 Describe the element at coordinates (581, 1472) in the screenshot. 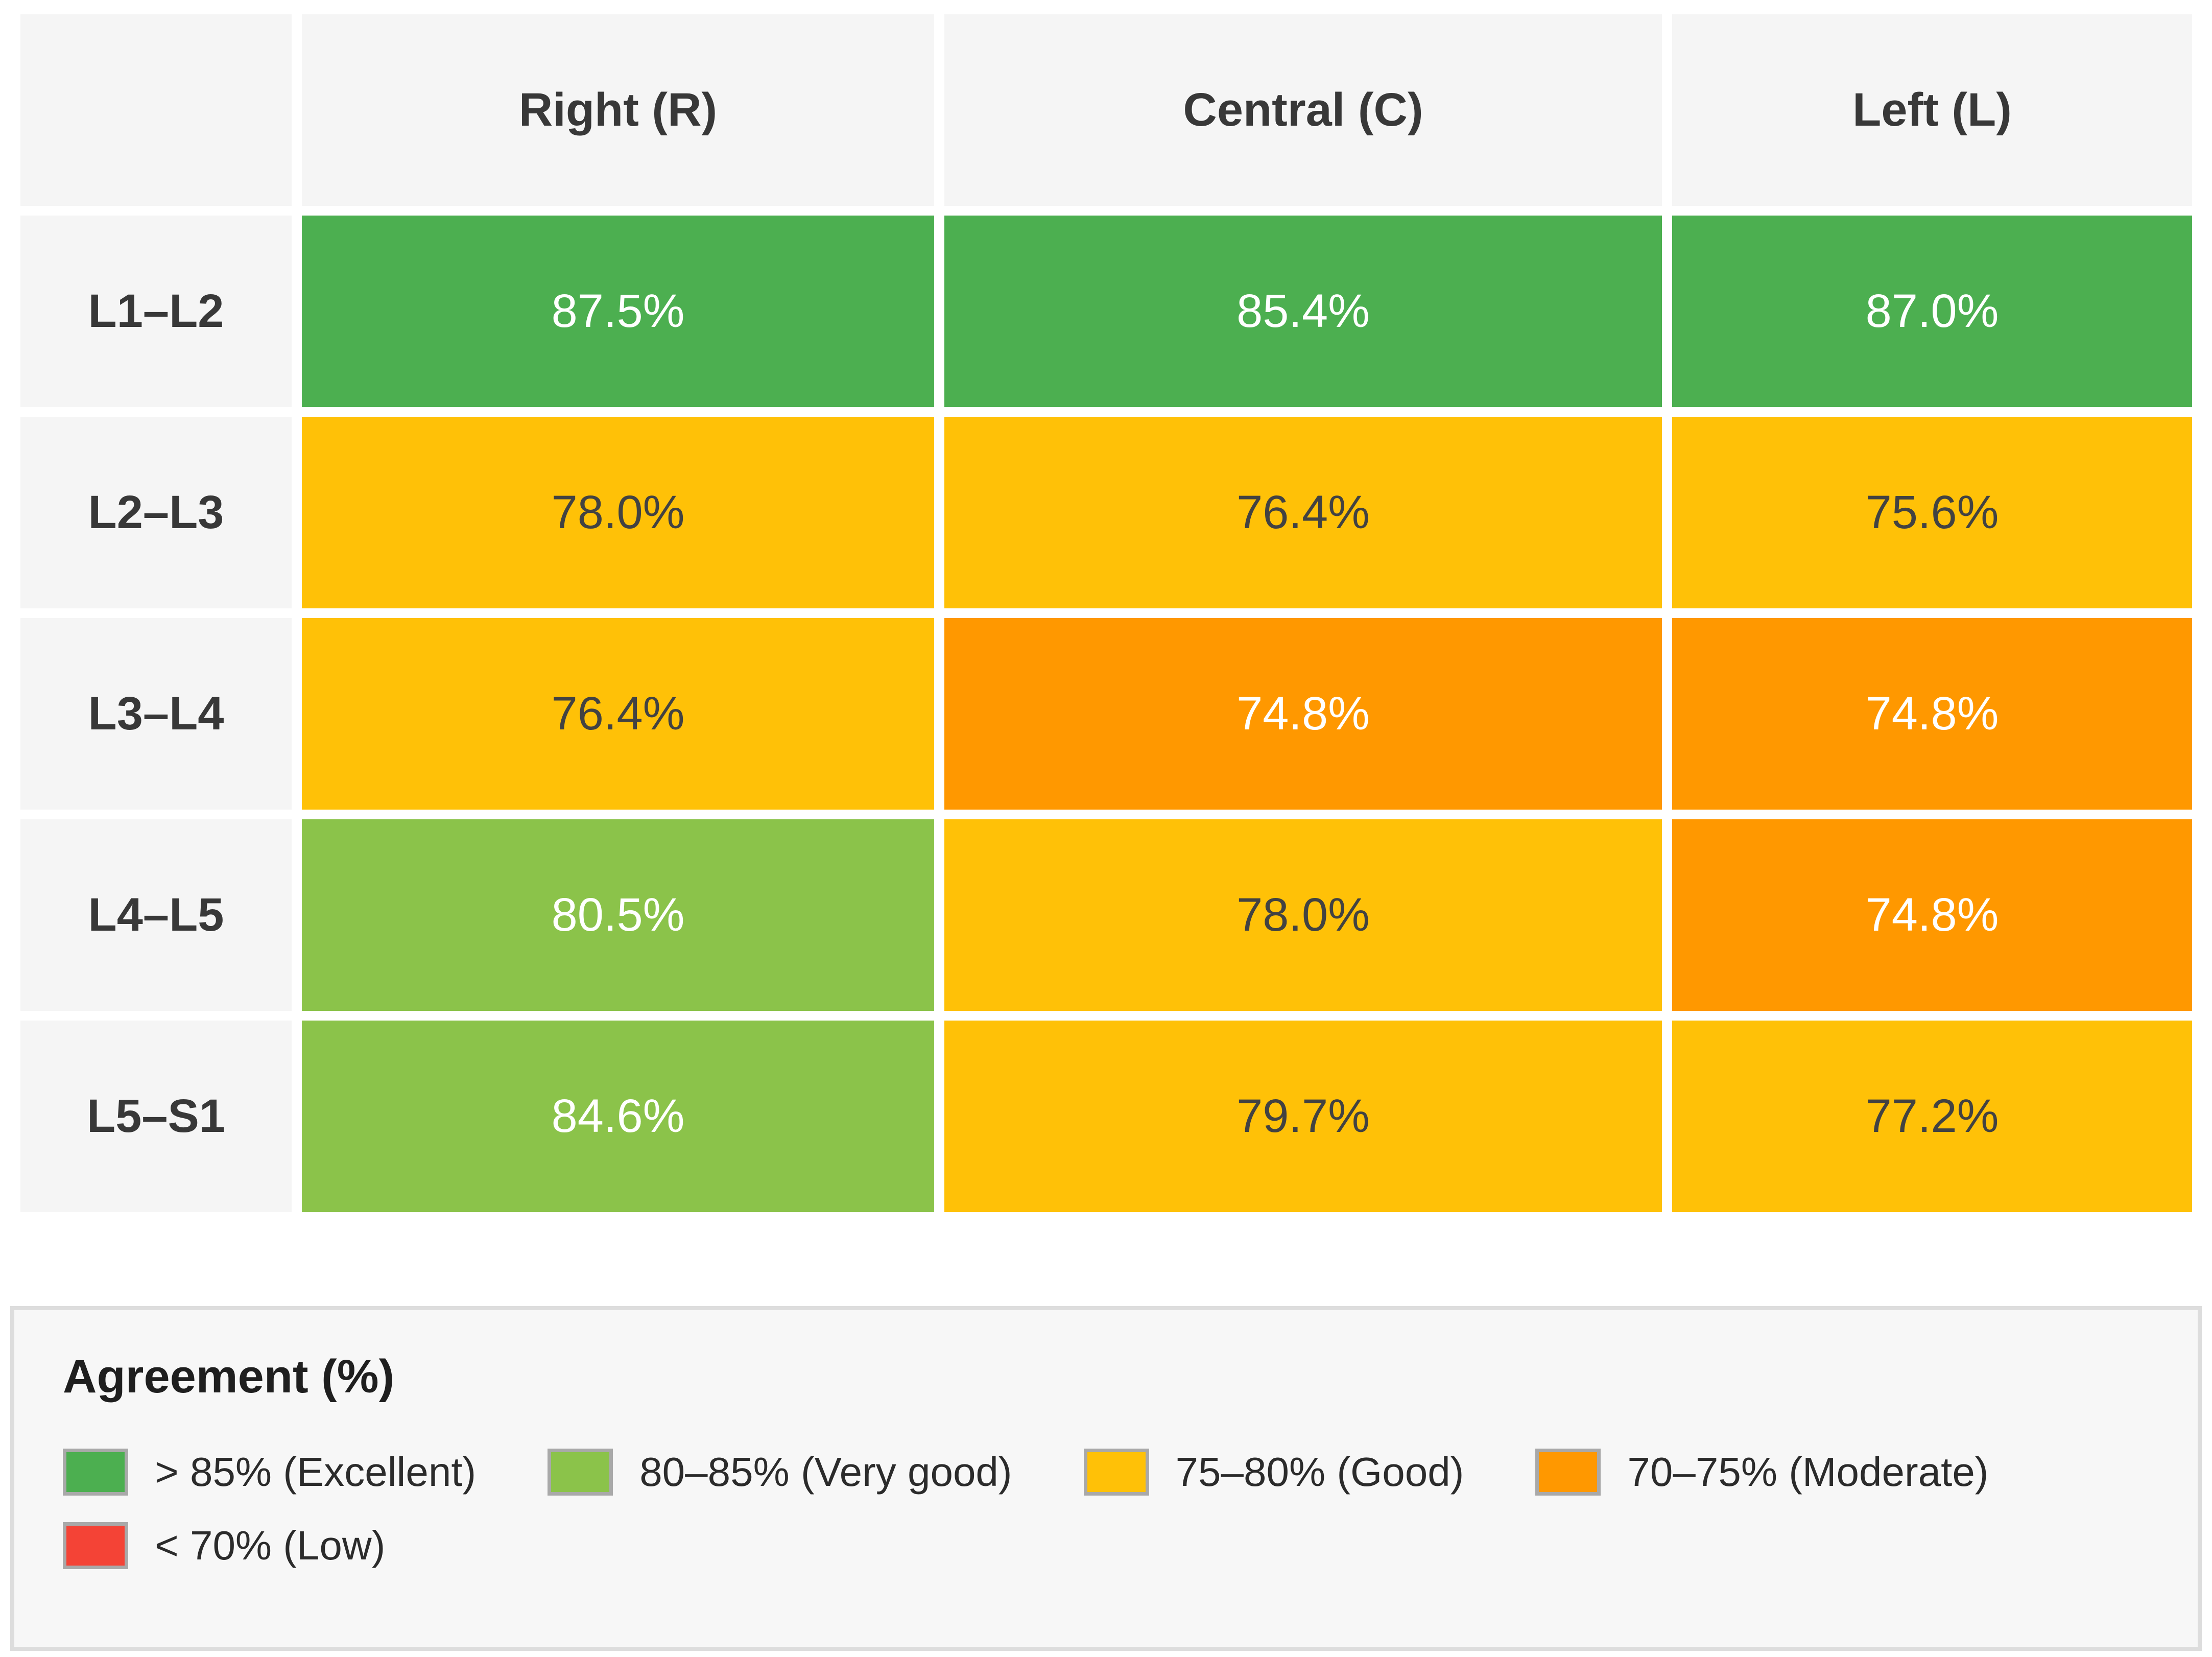

I see `legend-swatch-very-good` at that location.